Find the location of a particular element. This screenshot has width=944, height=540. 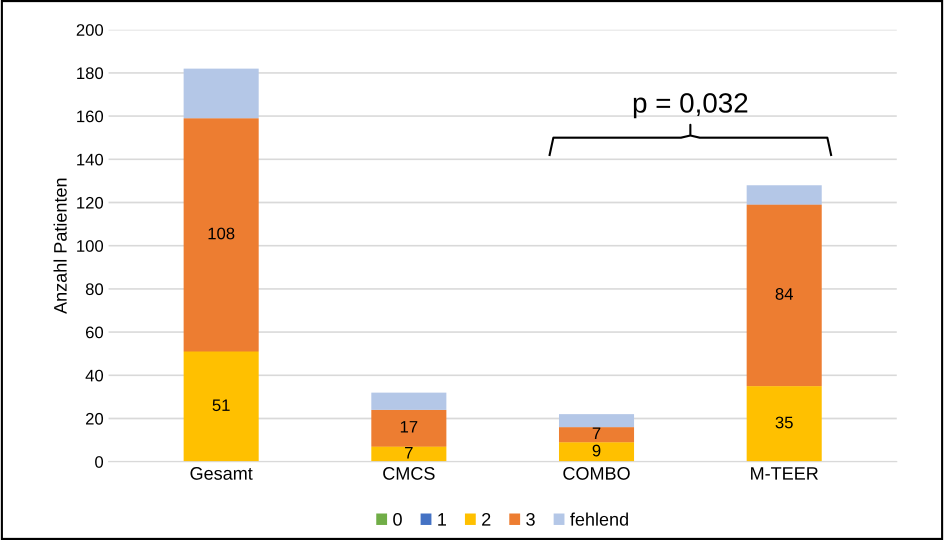

data-label: 108 is located at coordinates (221, 234).